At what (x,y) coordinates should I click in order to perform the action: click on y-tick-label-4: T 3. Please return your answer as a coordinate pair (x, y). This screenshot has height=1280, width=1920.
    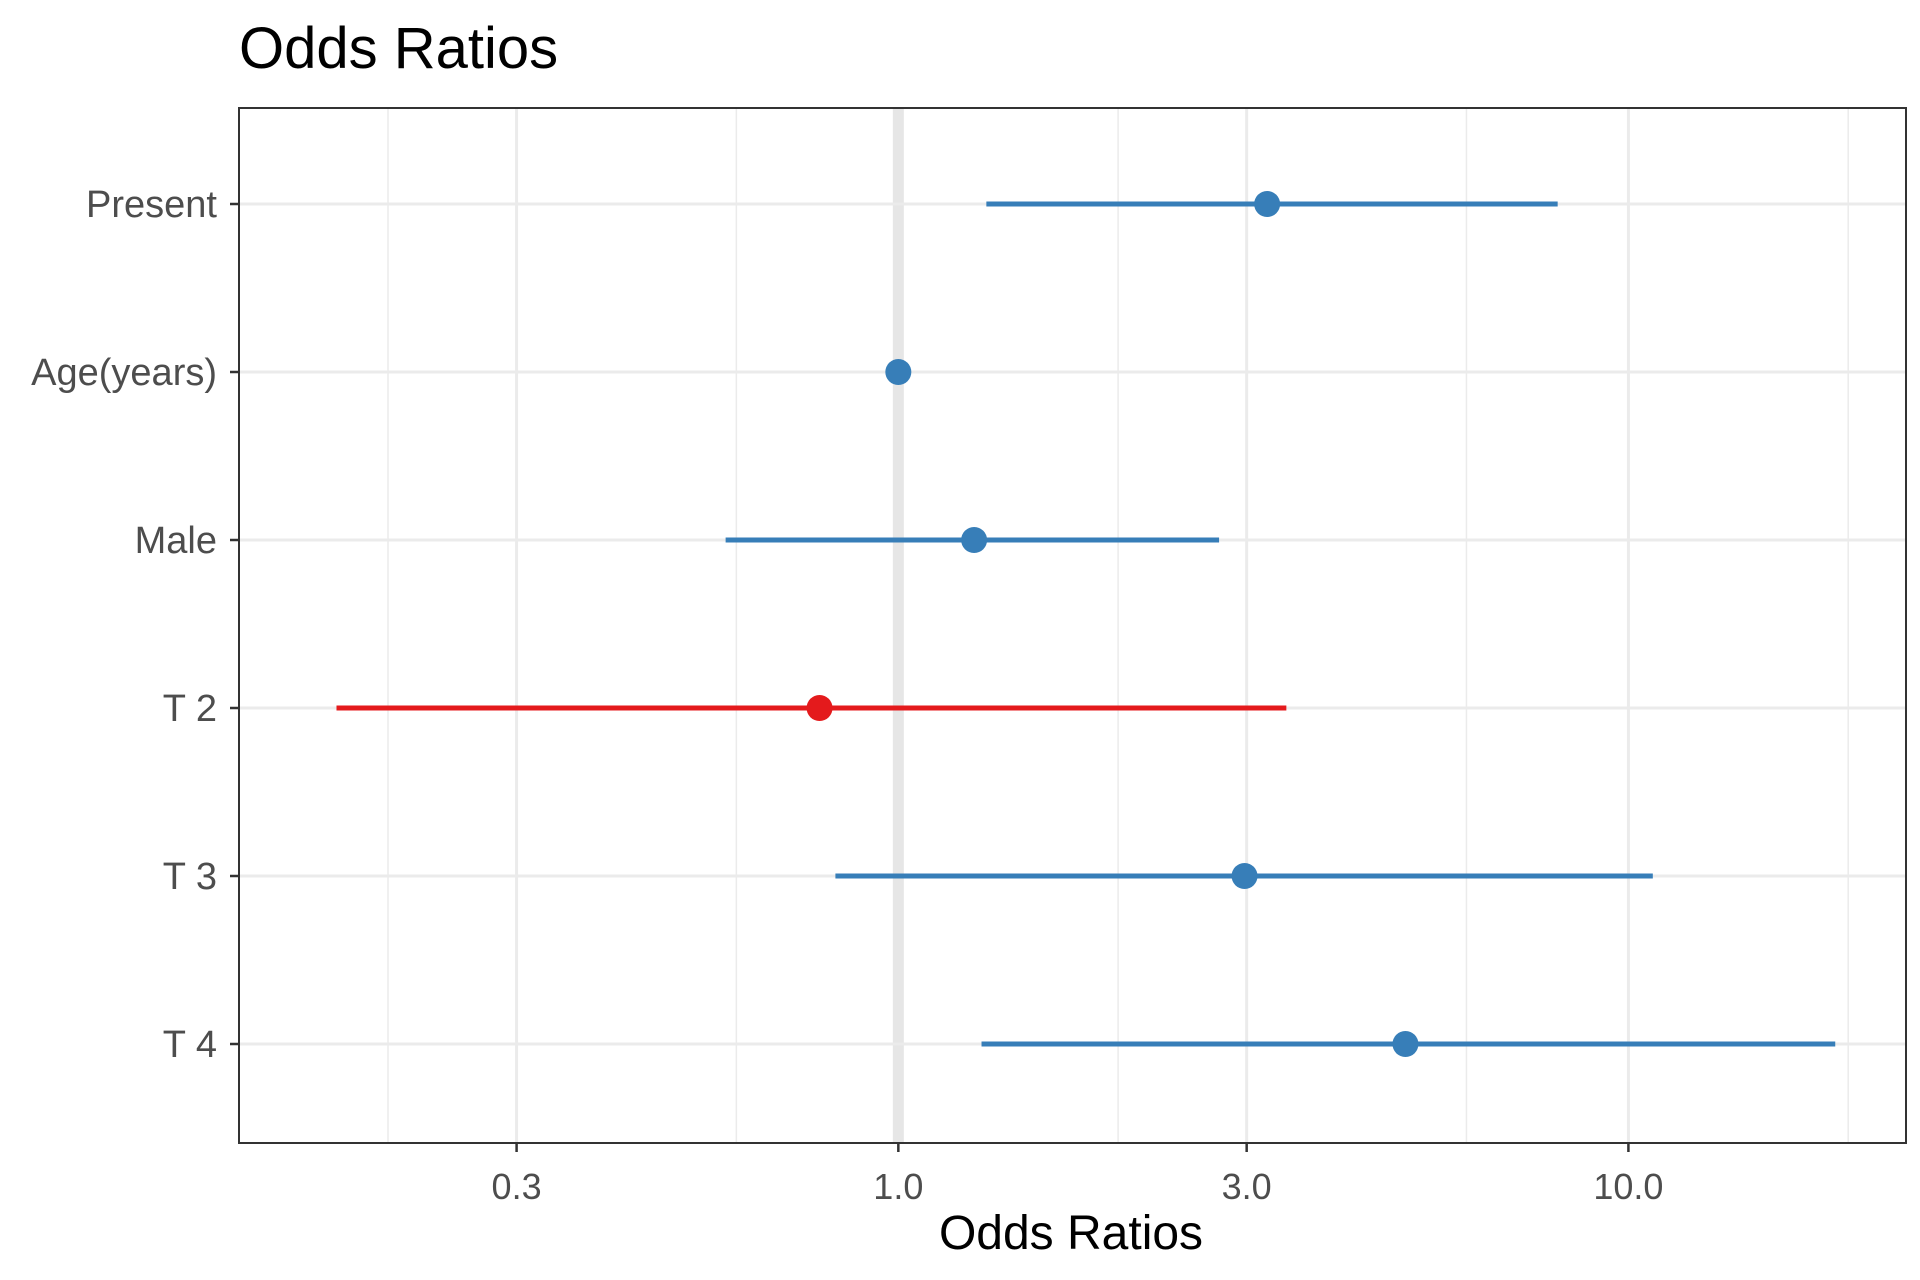
    Looking at the image, I should click on (190, 877).